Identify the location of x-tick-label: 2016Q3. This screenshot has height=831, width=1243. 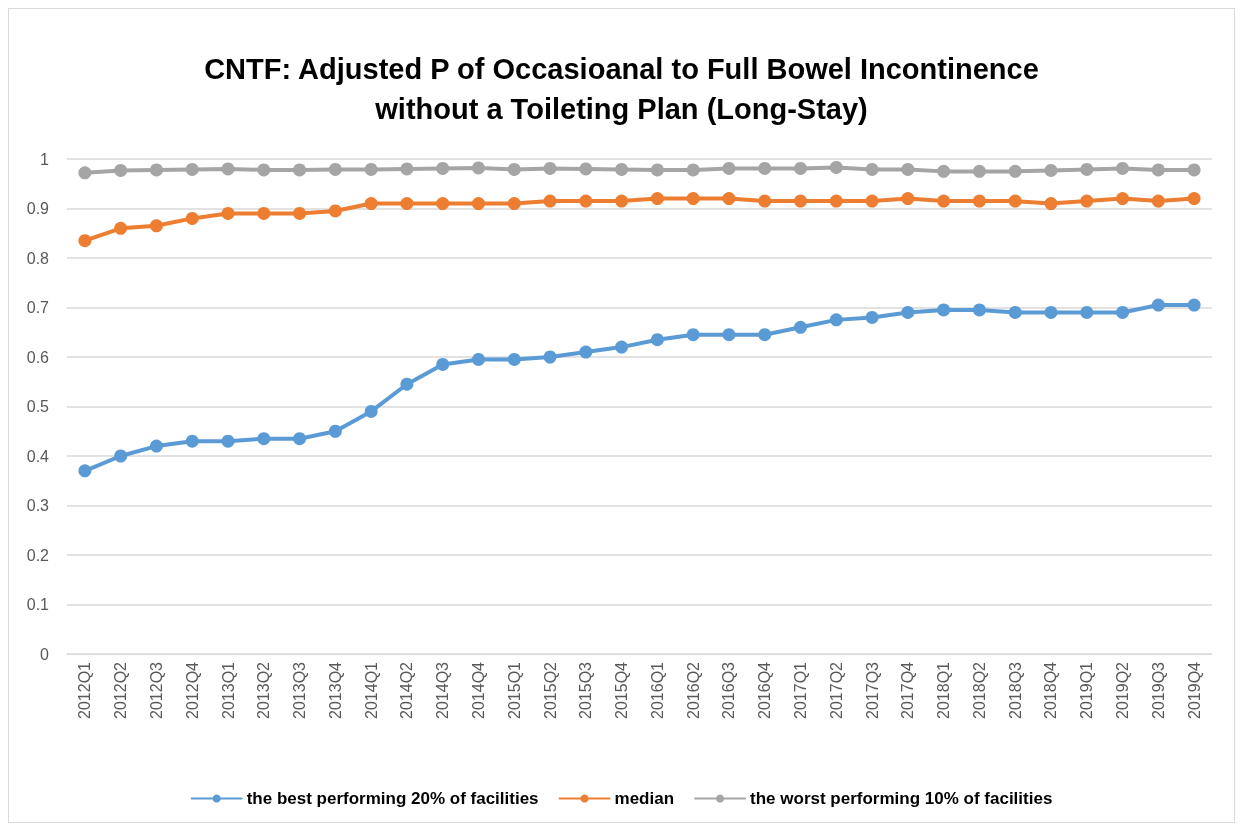
(729, 690).